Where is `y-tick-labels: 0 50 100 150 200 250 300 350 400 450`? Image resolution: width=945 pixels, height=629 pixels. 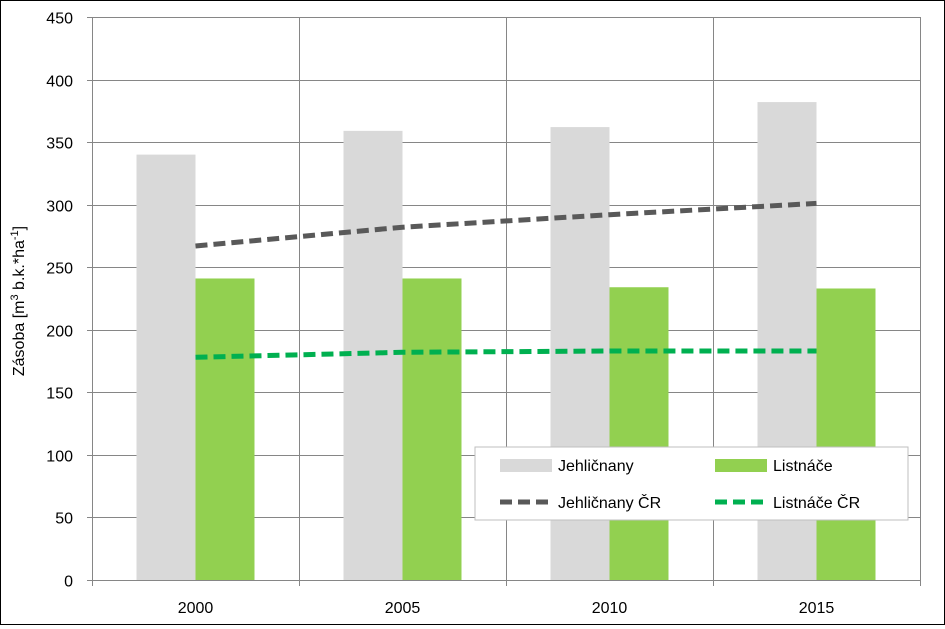 y-tick-labels: 0 50 100 150 200 250 300 350 400 450 is located at coordinates (59, 301).